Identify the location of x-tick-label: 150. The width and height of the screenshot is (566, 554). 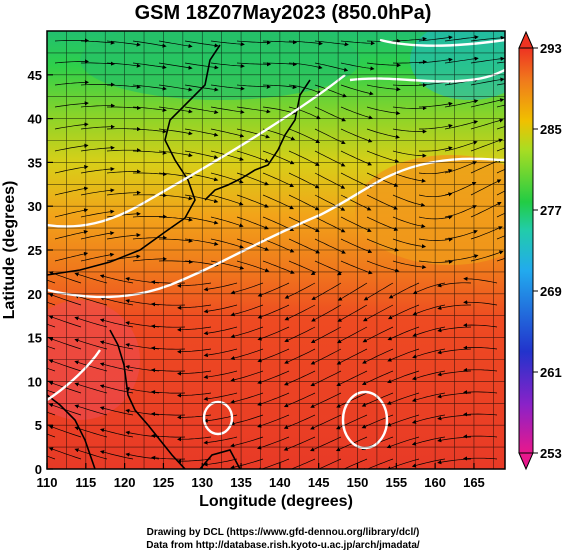
(358, 482).